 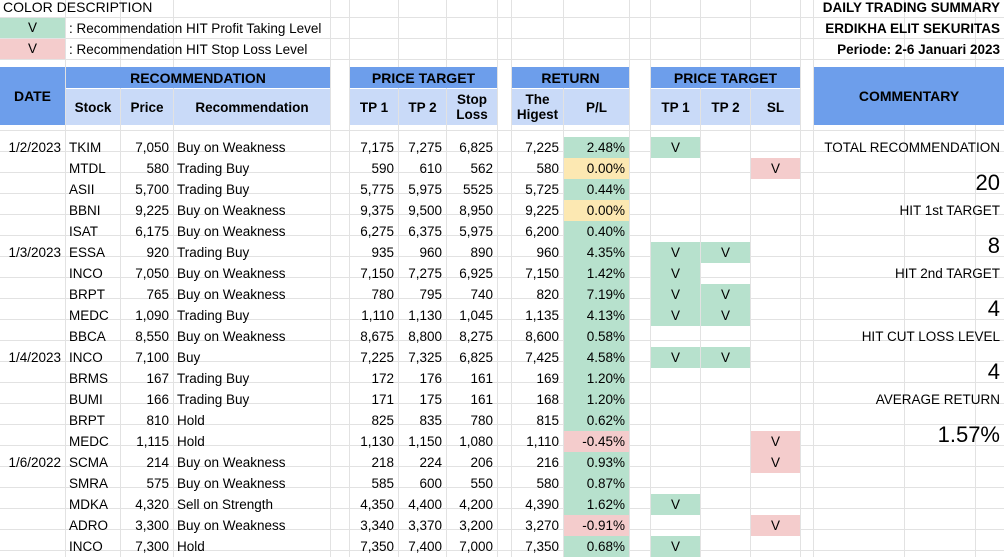 I want to click on cell-tp2: 795, so click(x=430, y=294).